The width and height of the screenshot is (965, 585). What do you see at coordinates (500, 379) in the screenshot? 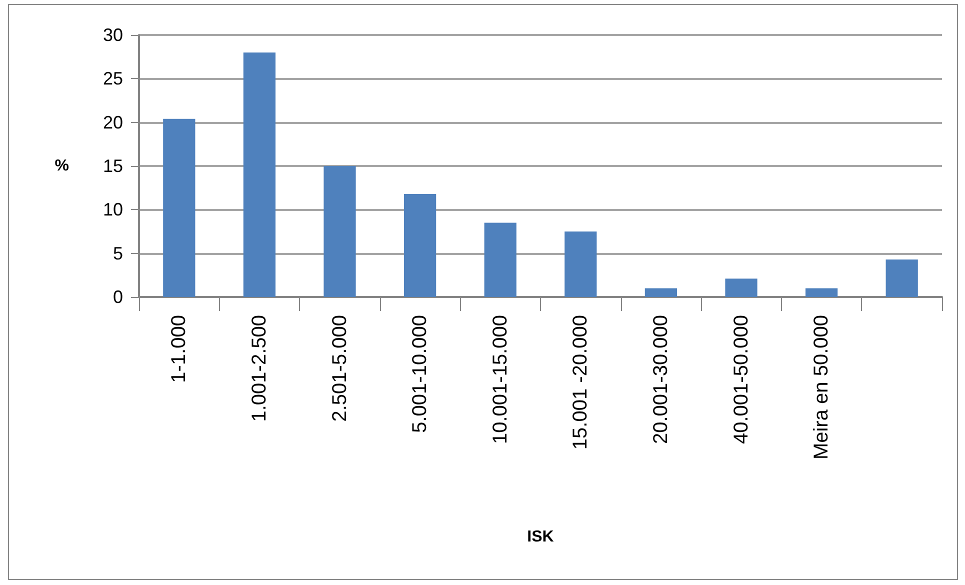
I see `x-tick-label: 10.001-15.000` at bounding box center [500, 379].